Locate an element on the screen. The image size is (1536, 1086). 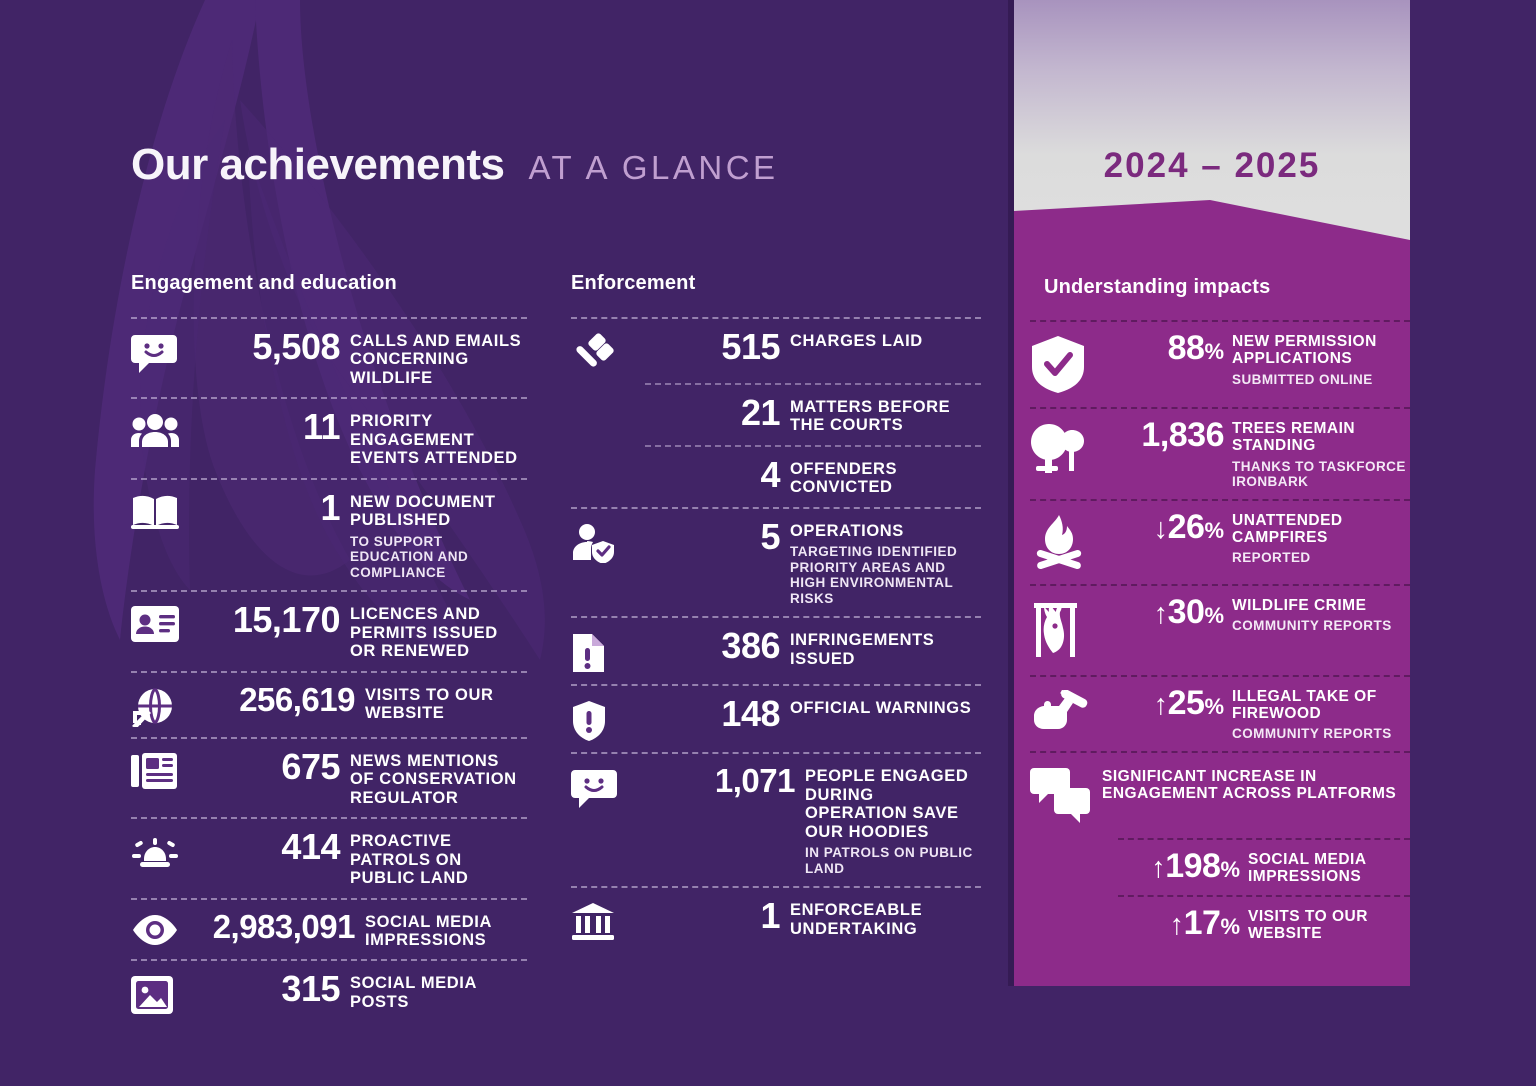
stat-number: 414 is located at coordinates (310, 847).